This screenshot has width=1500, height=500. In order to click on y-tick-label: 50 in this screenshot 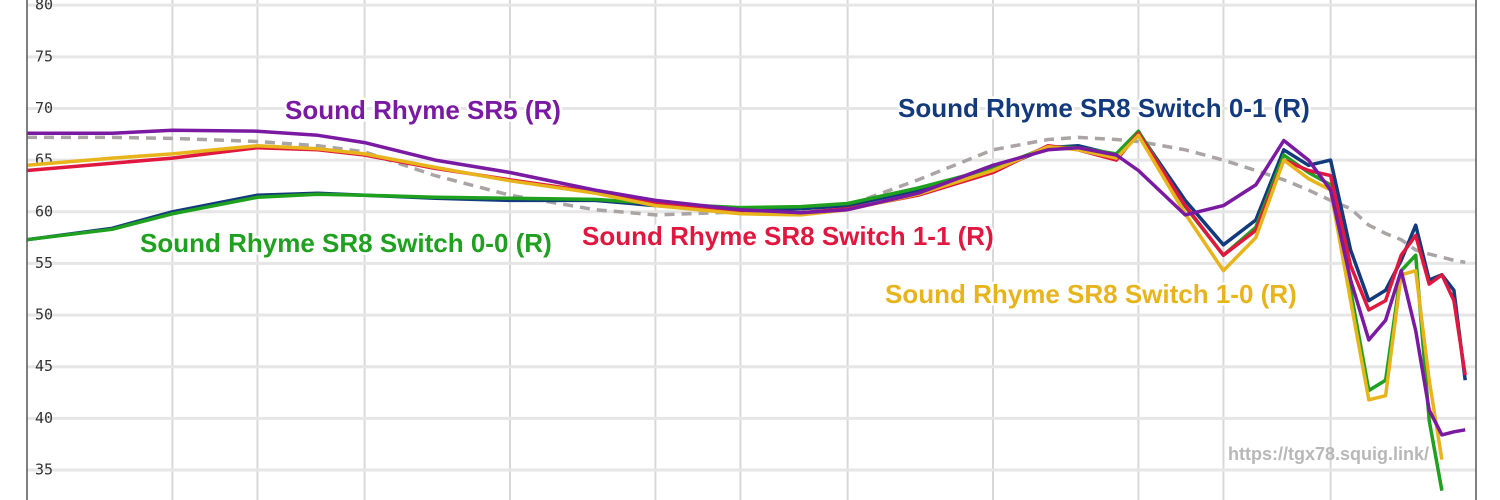, I will do `click(44, 315)`.